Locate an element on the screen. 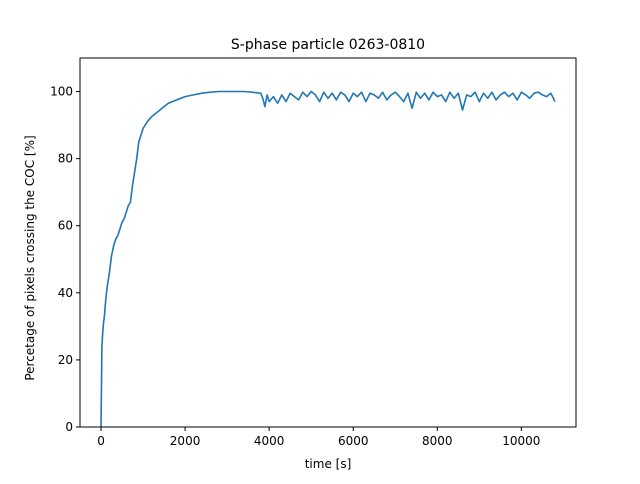 This screenshot has height=484, width=640. y-tick-label: 80 is located at coordinates (65, 159).